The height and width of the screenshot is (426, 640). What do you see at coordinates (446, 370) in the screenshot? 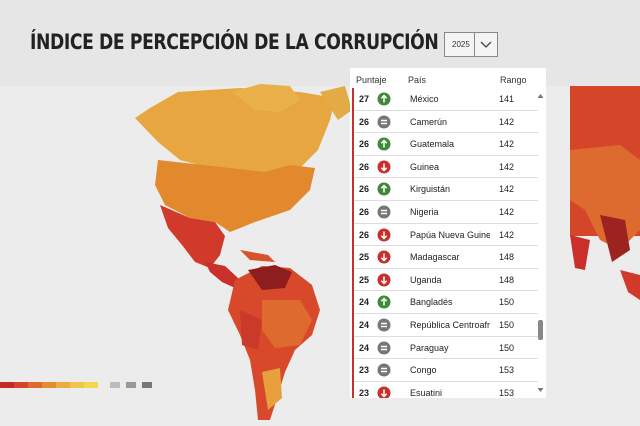
I see `table-row: 23 Congo 153` at bounding box center [446, 370].